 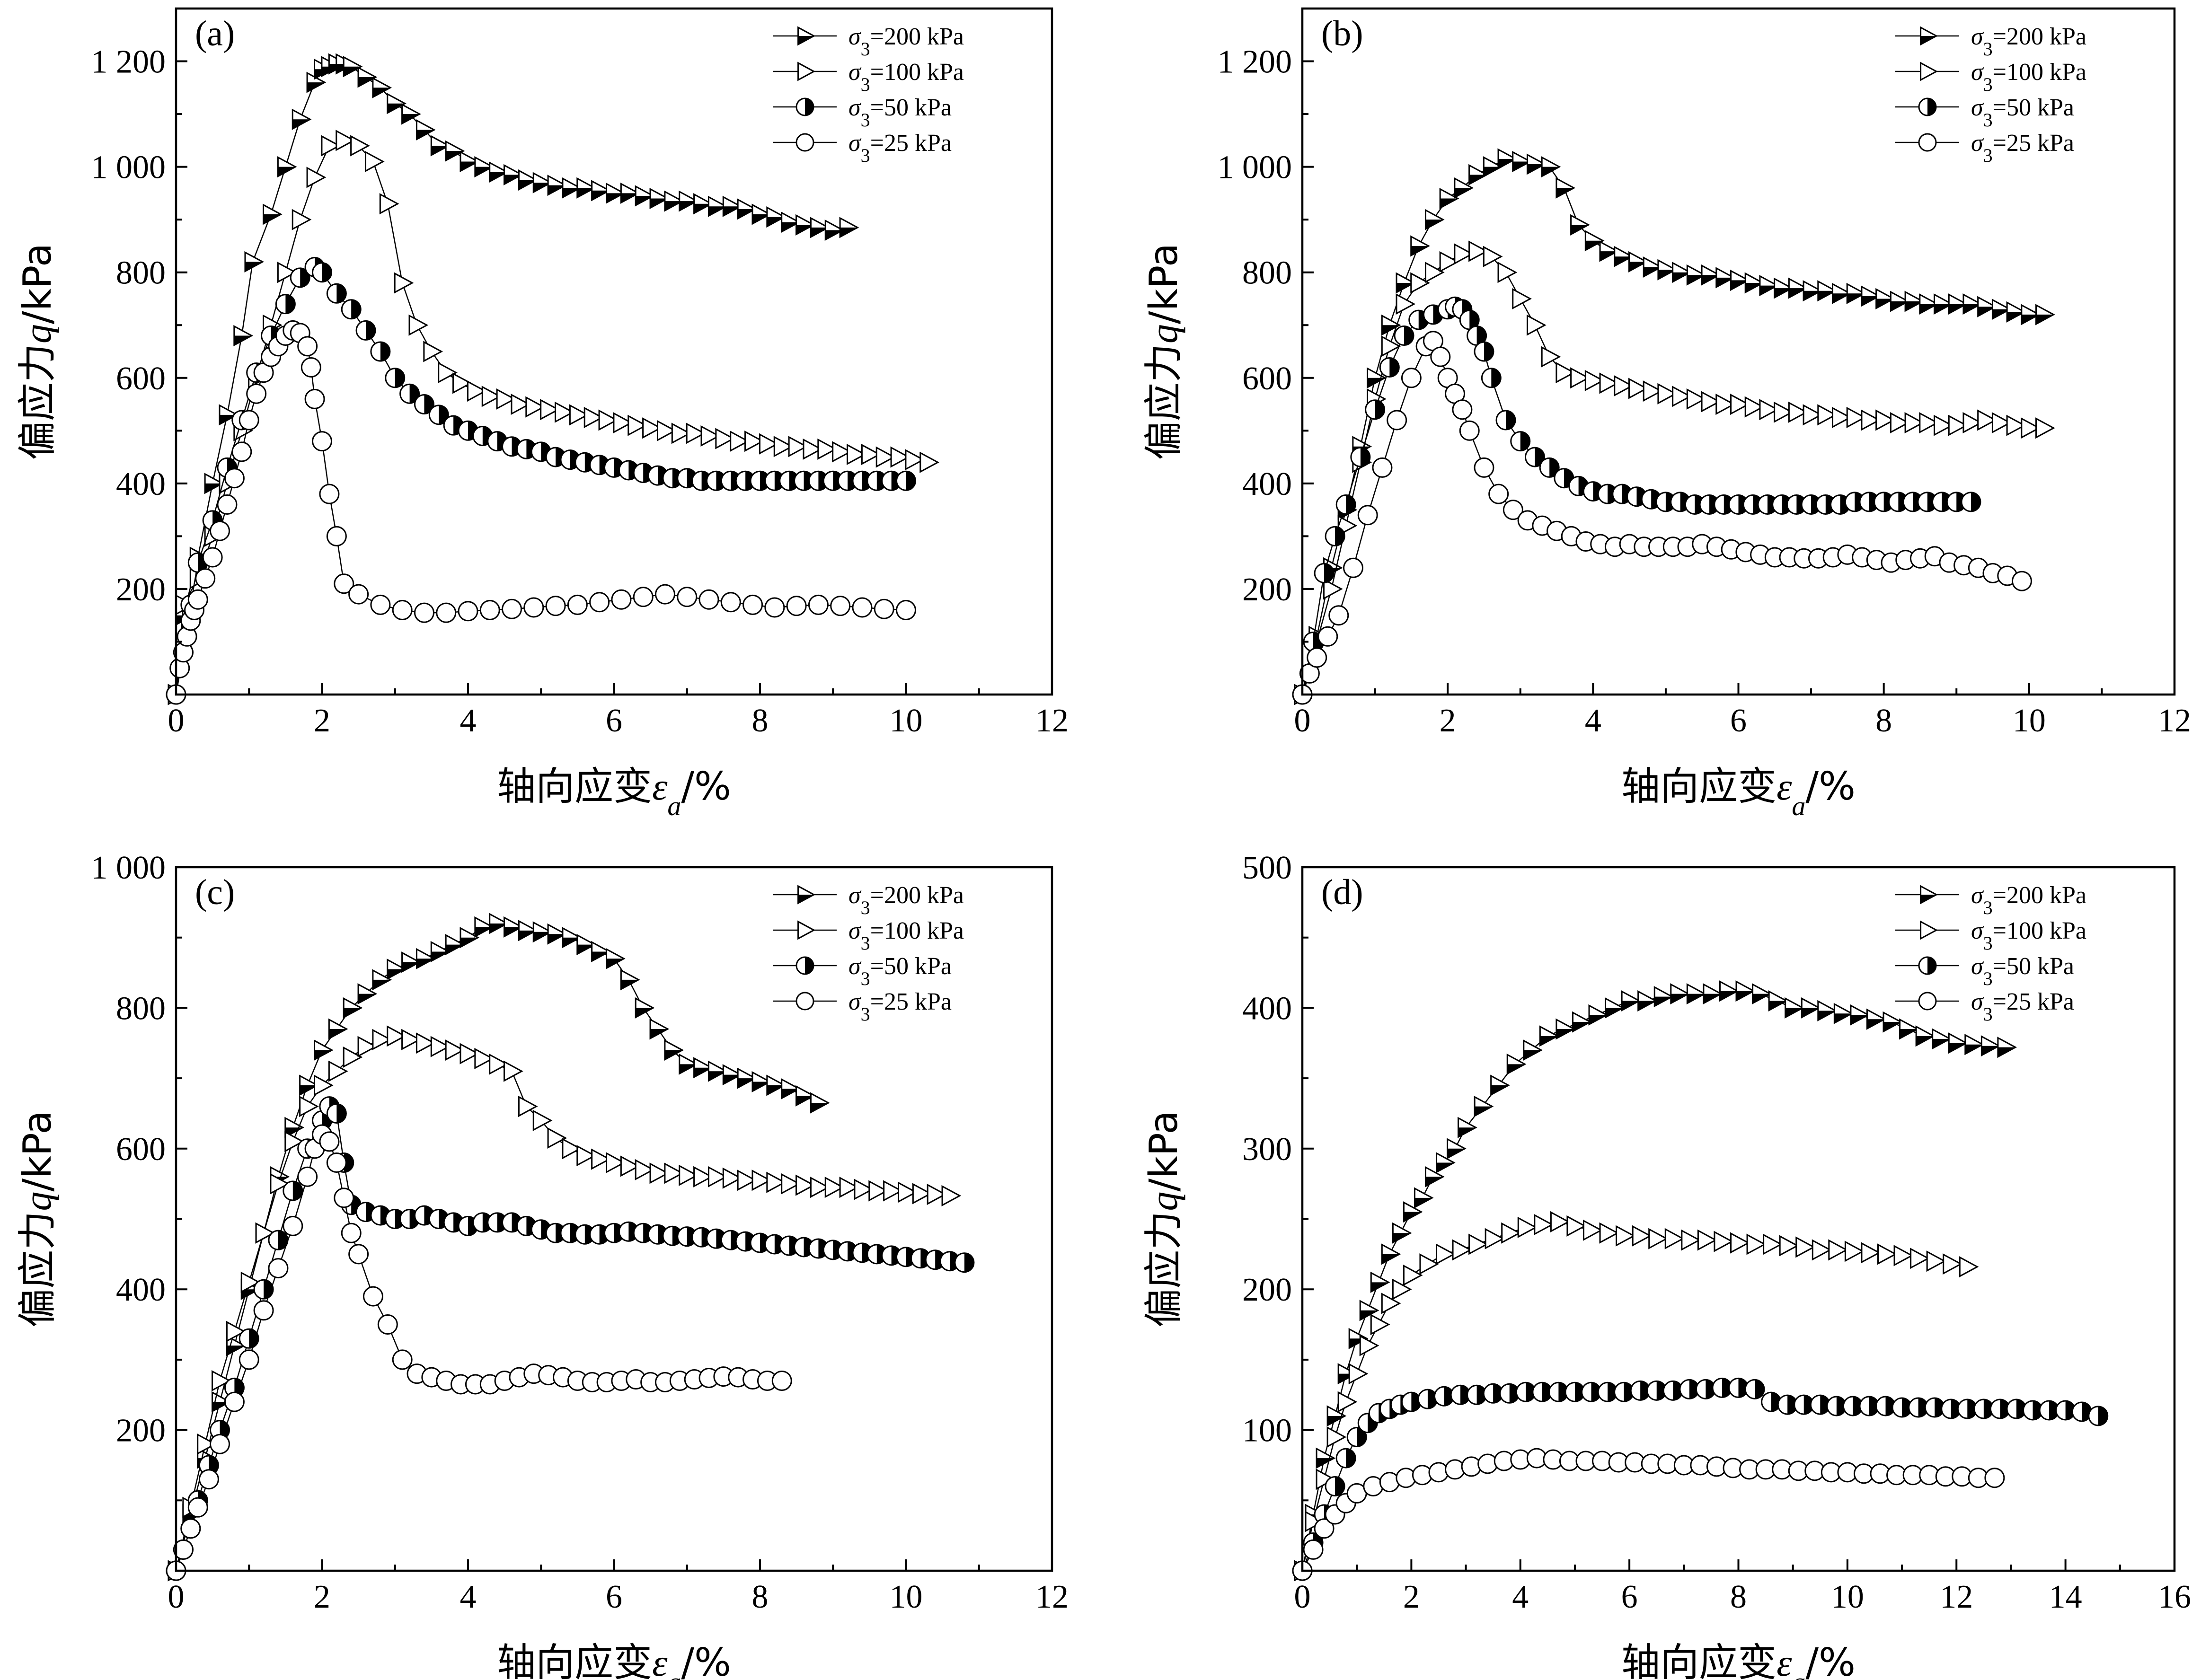 I want to click on legend-value: =50 kPa, so click(x=2033, y=107).